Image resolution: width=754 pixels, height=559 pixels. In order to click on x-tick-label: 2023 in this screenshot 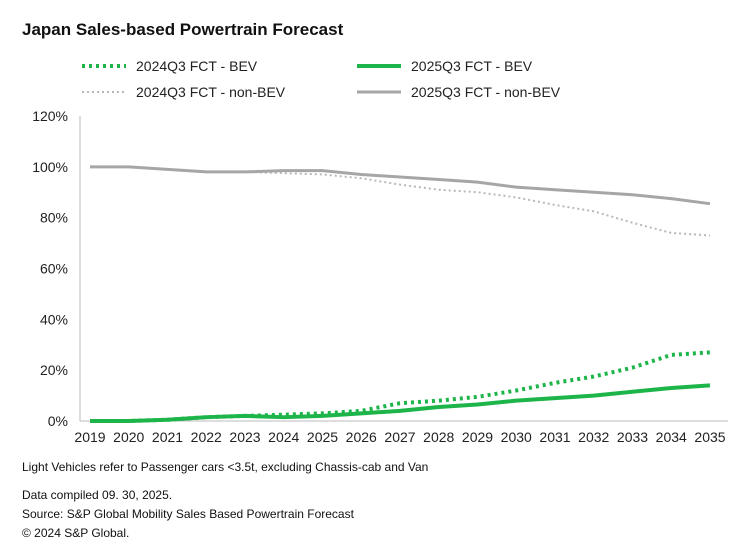, I will do `click(244, 437)`.